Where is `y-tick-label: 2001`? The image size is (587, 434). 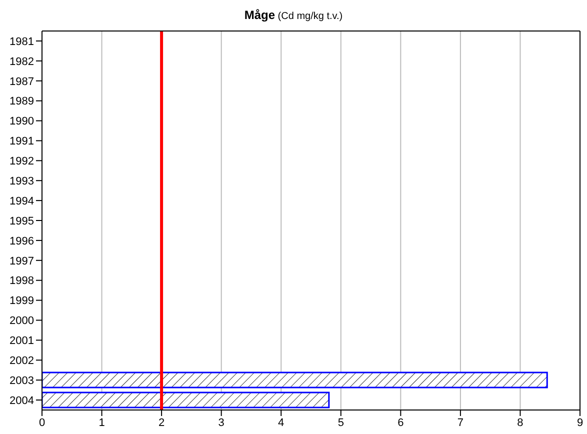
y-tick-label: 2001 is located at coordinates (22, 341).